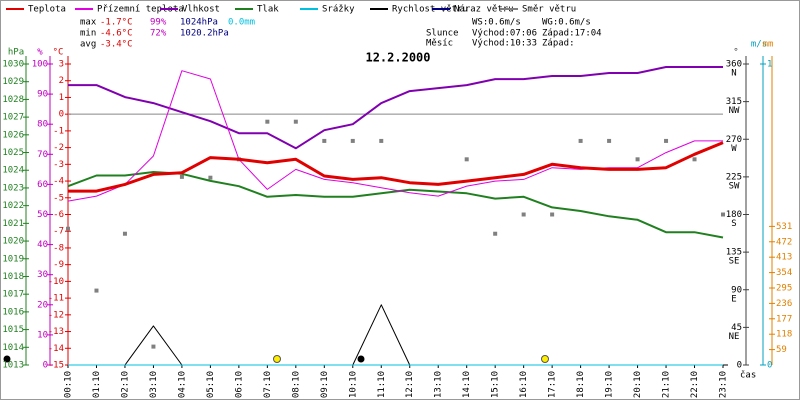  What do you see at coordinates (610, 384) in the screenshot?
I see `x-tick-label: 19:10` at bounding box center [610, 384].